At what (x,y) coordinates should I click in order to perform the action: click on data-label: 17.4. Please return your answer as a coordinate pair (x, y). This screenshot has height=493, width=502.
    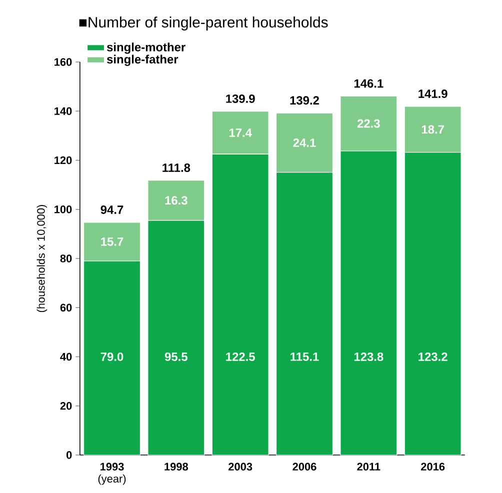
    Looking at the image, I should click on (240, 132).